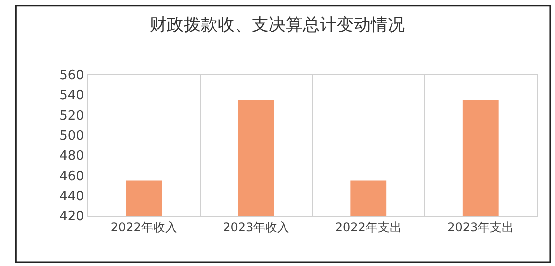 The image size is (555, 266). Describe the element at coordinates (144, 227) in the screenshot. I see `x-tick-label: 2022年收入` at that location.